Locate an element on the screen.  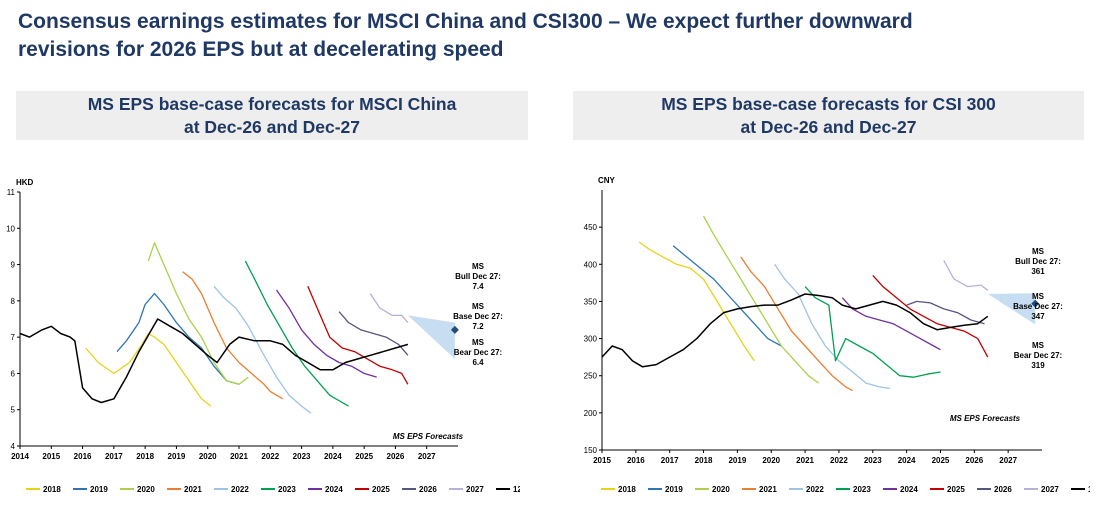
y-tick-label: 350 is located at coordinates (591, 301).